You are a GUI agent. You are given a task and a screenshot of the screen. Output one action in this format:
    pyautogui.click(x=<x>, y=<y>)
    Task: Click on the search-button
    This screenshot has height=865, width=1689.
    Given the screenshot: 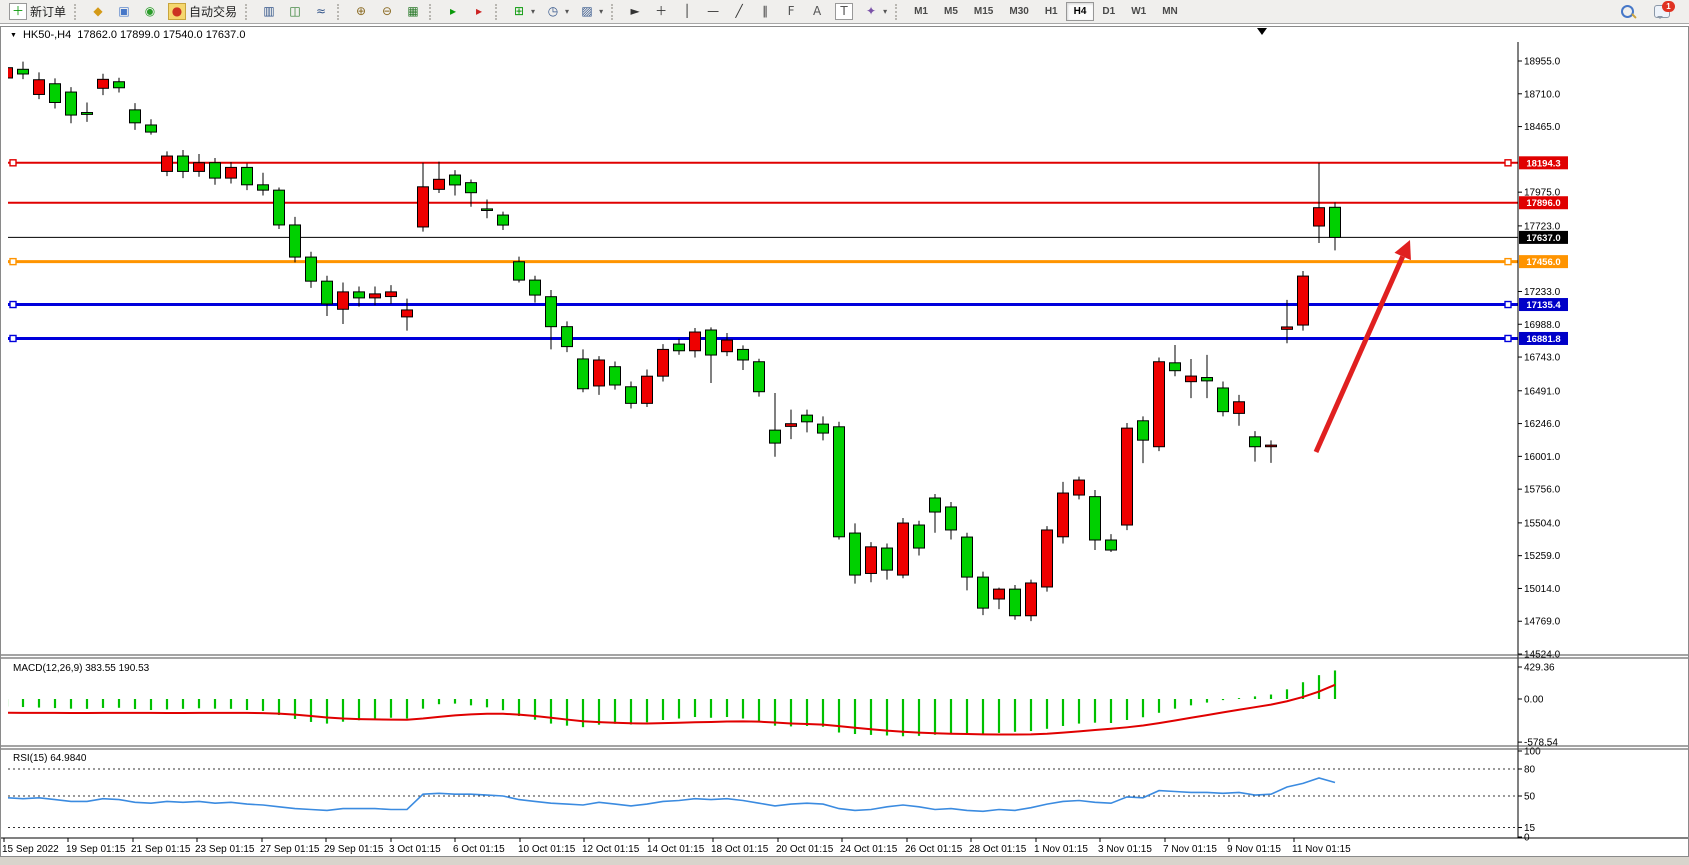 What is the action you would take?
    pyautogui.click(x=1627, y=11)
    